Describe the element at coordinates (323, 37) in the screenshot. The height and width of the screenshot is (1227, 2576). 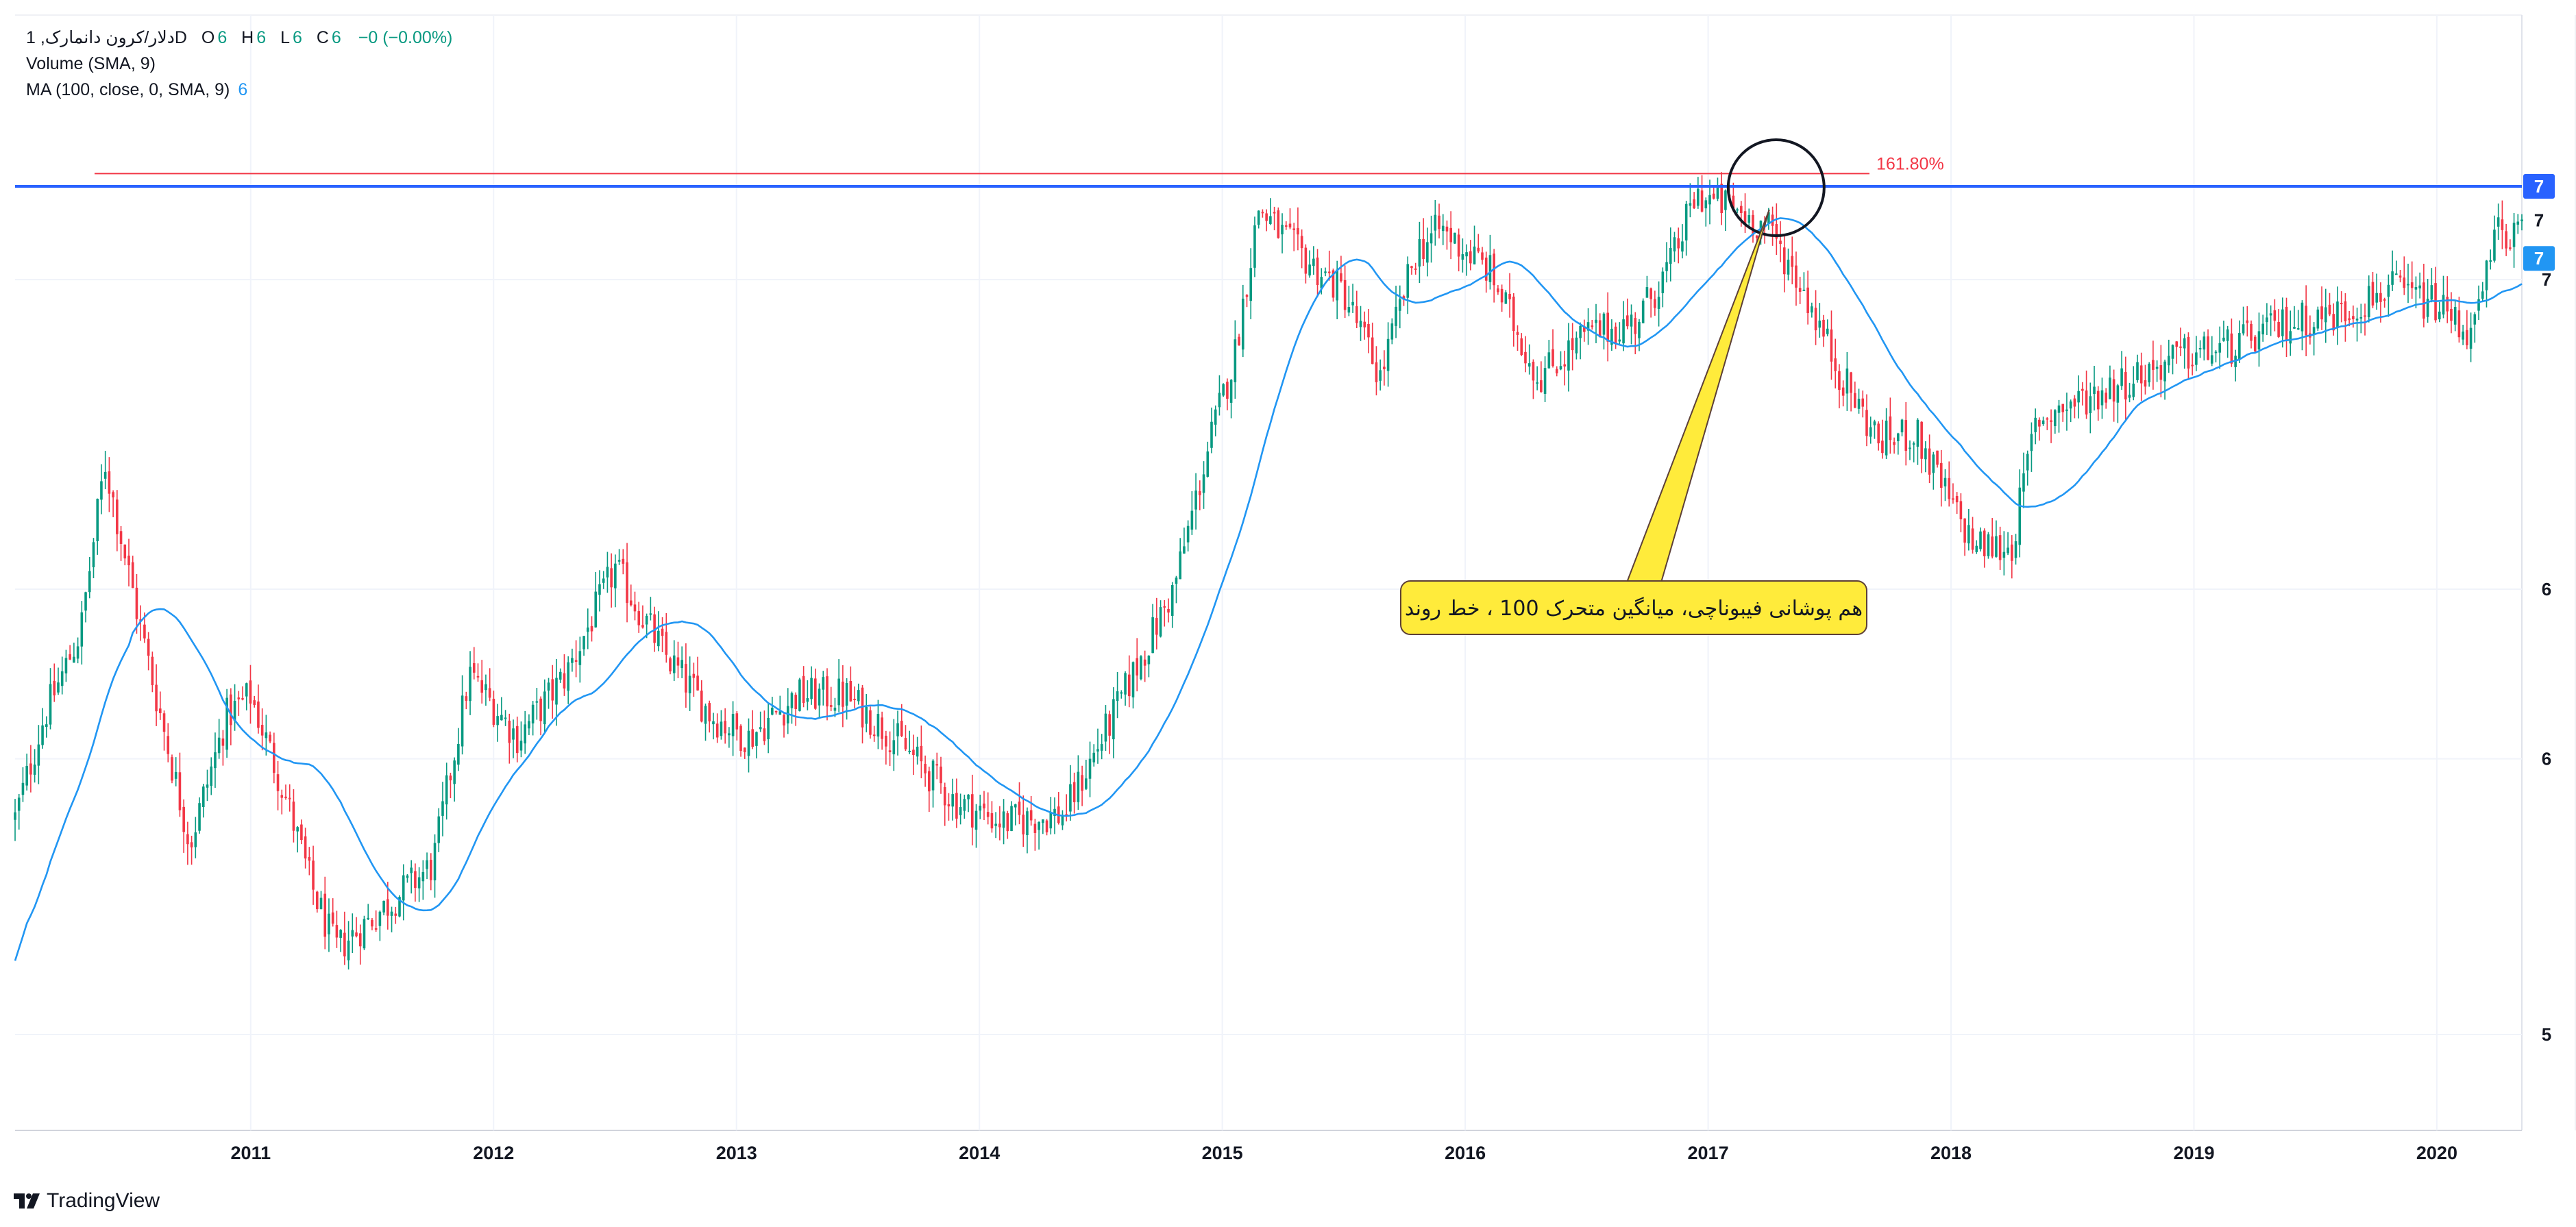
I see `close-label: C` at that location.